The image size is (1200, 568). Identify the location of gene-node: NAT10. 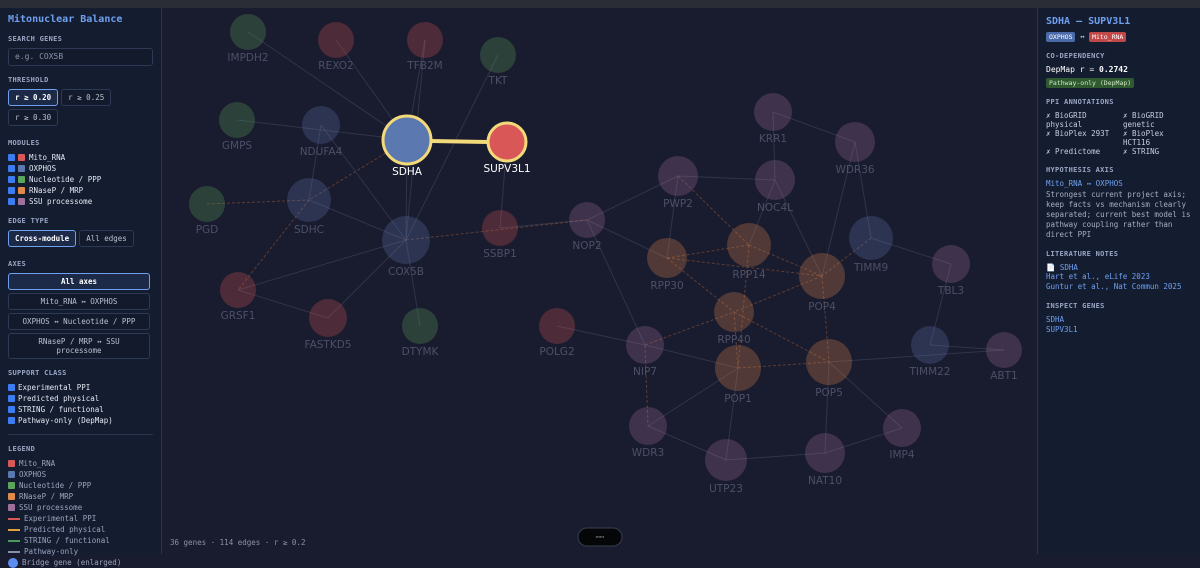
(825, 460).